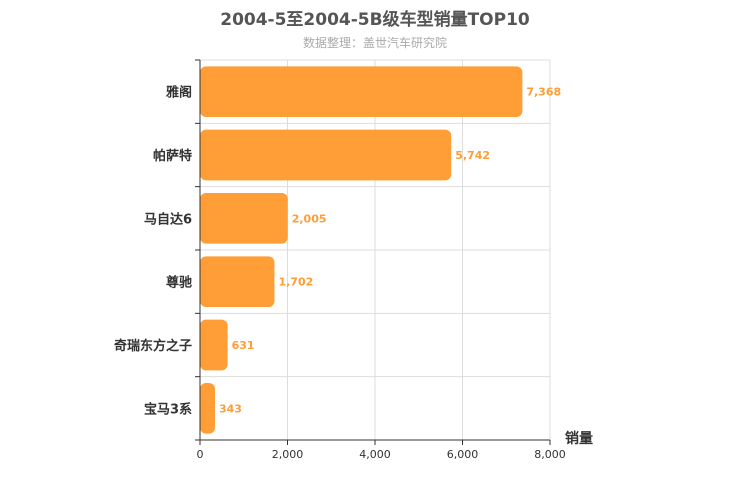 This screenshot has height=500, width=750. I want to click on data-label: 343, so click(230, 408).